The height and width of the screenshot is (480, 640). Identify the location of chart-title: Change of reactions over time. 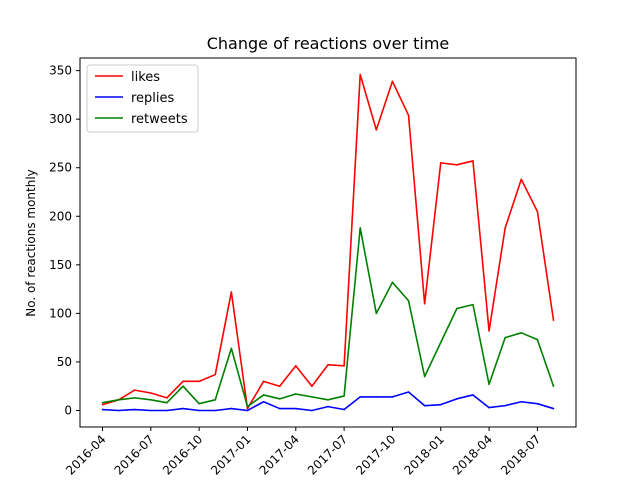
(328, 43).